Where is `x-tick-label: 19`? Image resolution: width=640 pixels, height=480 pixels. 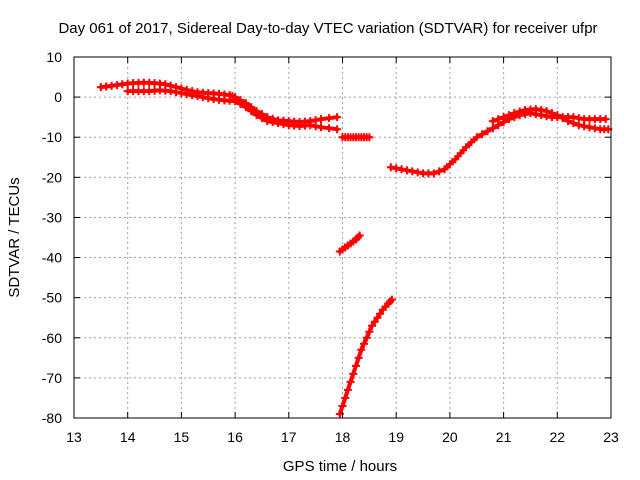
x-tick-label: 19 is located at coordinates (396, 437).